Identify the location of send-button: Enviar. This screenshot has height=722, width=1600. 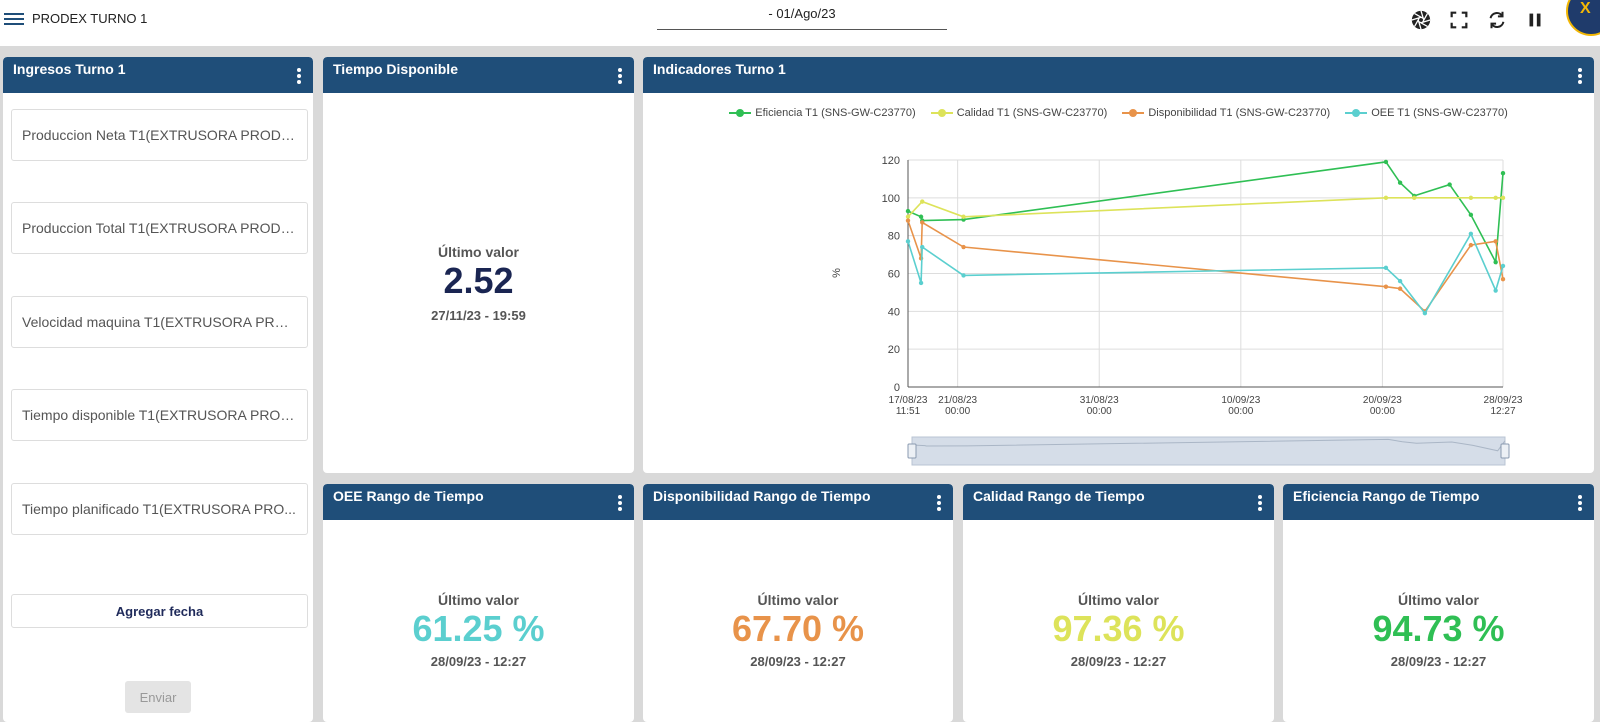
(158, 697).